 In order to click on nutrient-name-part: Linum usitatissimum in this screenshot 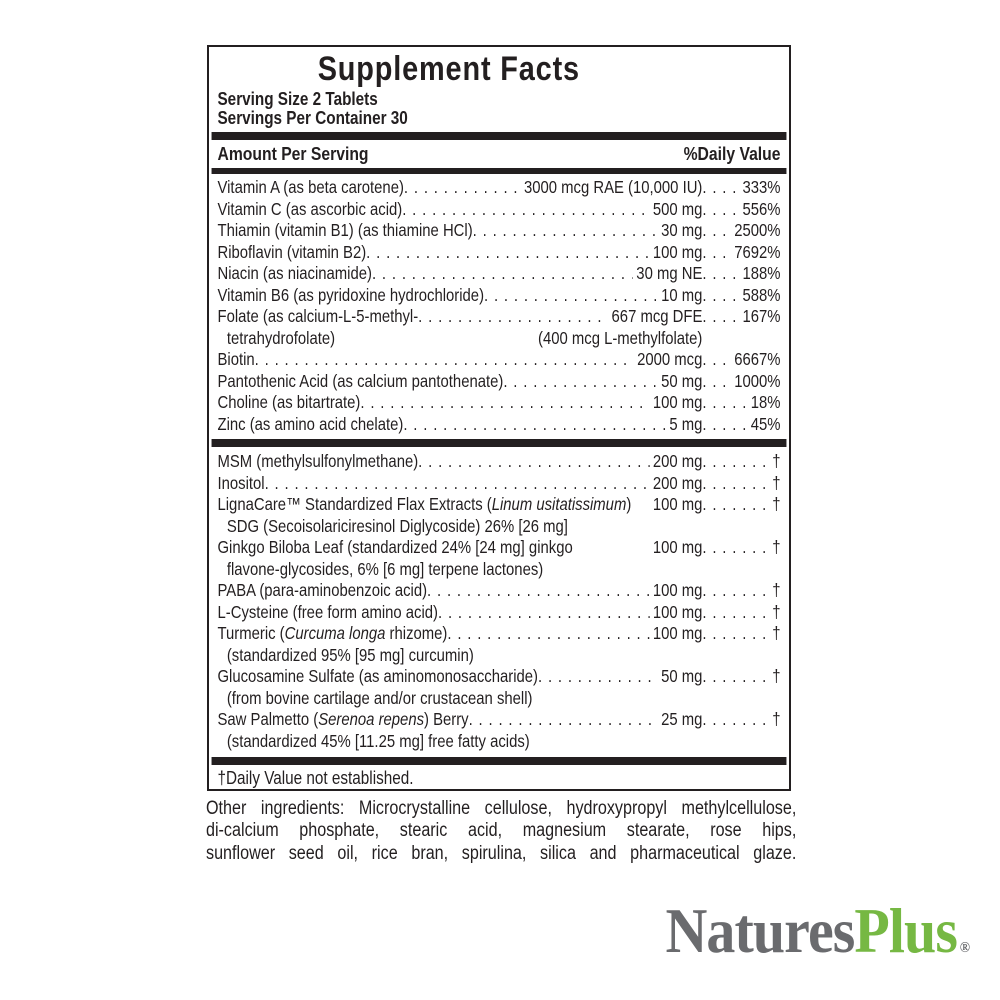, I will do `click(559, 504)`.